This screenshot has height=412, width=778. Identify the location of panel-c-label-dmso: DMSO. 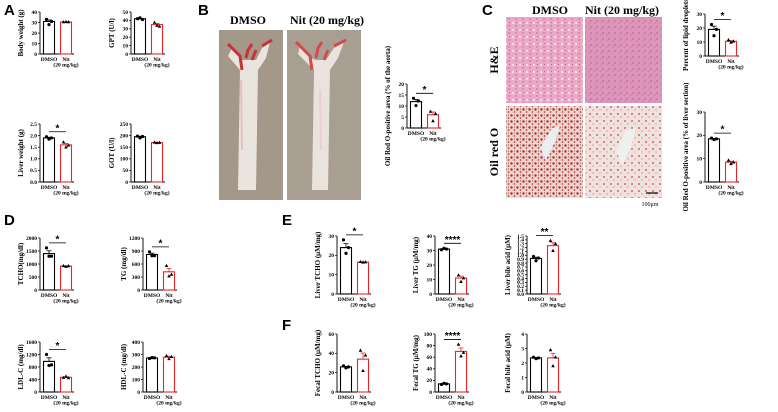
(550, 10).